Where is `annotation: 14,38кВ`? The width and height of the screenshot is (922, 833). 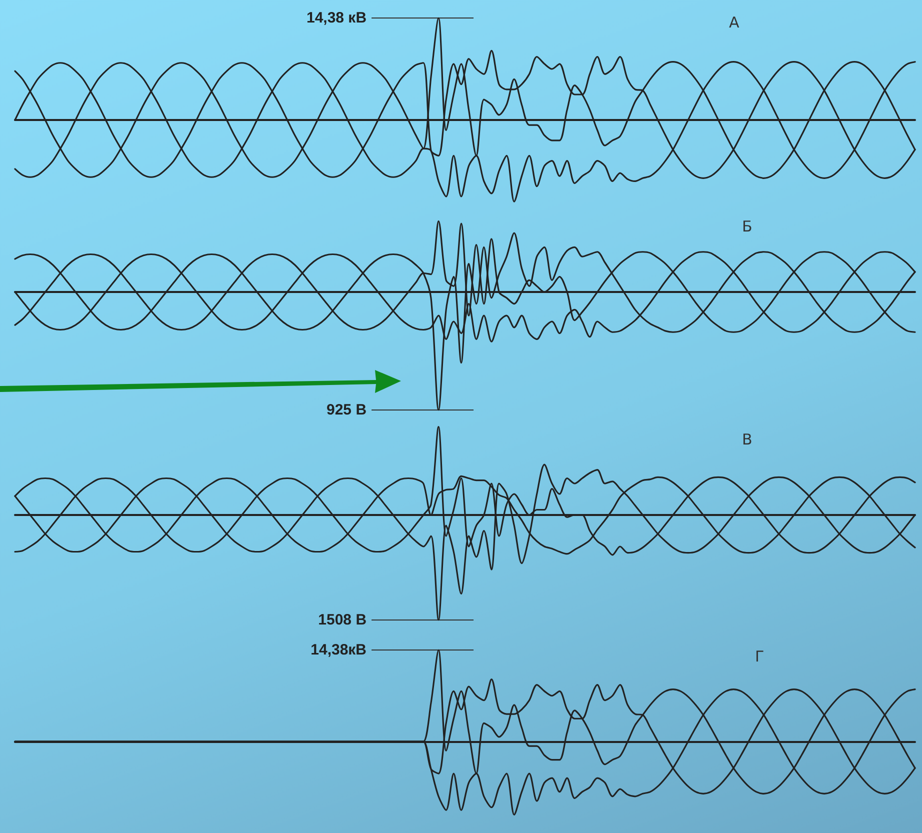
annotation: 14,38кВ is located at coordinates (338, 650).